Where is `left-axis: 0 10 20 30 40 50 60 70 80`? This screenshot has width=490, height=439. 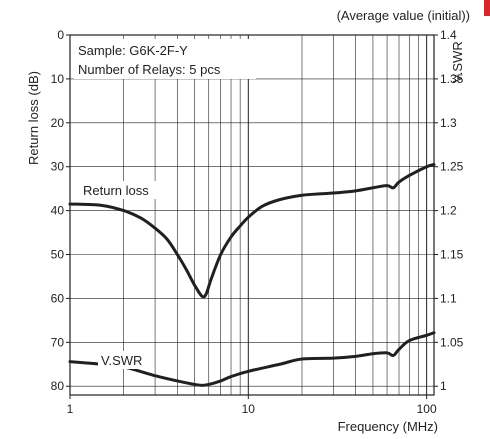
left-axis: 0 10 20 30 40 50 60 70 80 is located at coordinates (60, 210).